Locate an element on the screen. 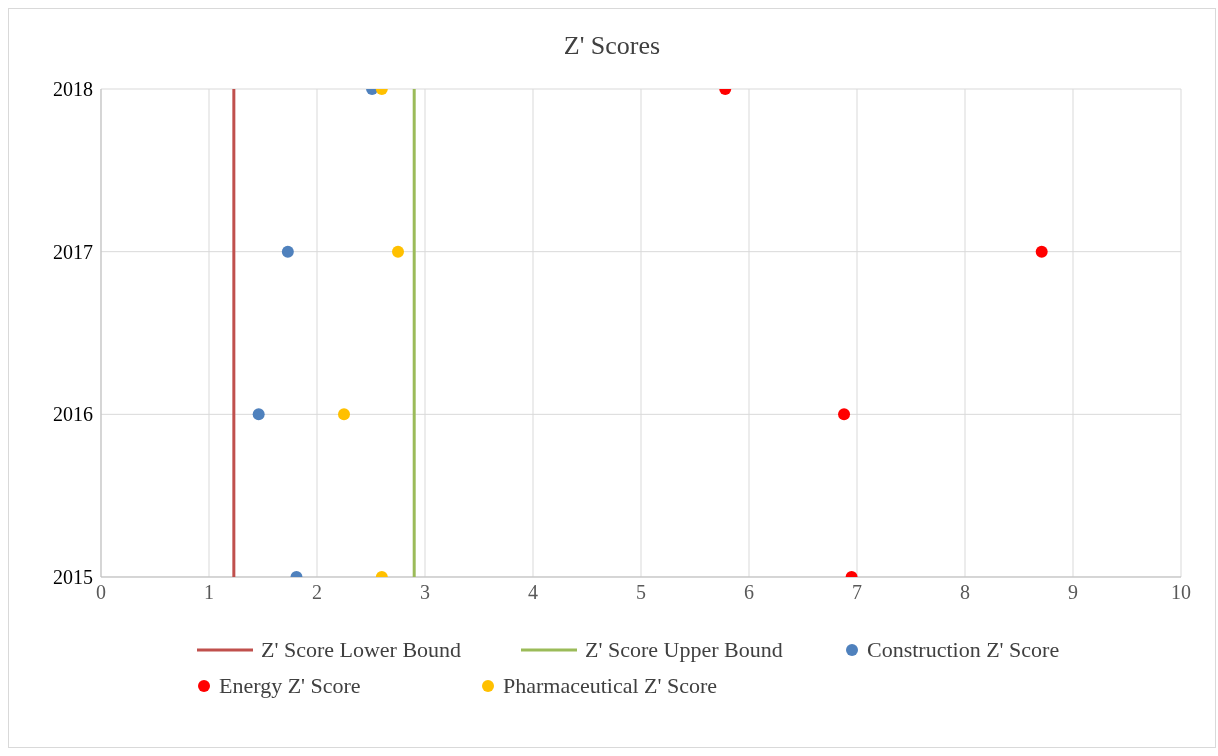 This screenshot has width=1218, height=756. x-tick-label: 9 is located at coordinates (1073, 592).